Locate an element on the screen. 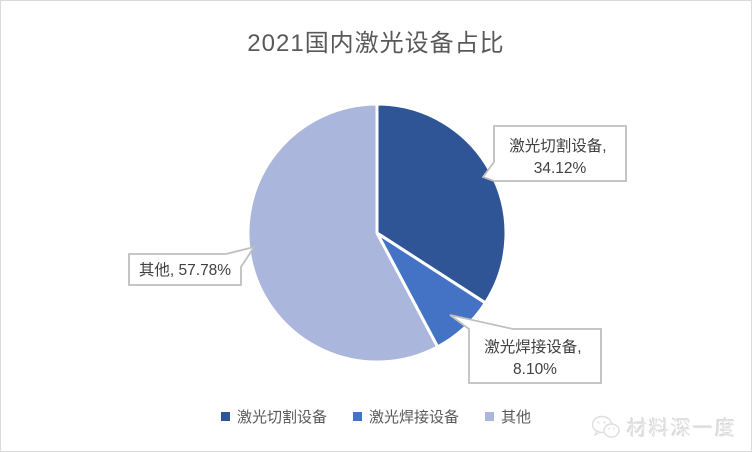 The height and width of the screenshot is (452, 752). callout-laser-welding: 激光焊接设备, 8.10% is located at coordinates (525, 349).